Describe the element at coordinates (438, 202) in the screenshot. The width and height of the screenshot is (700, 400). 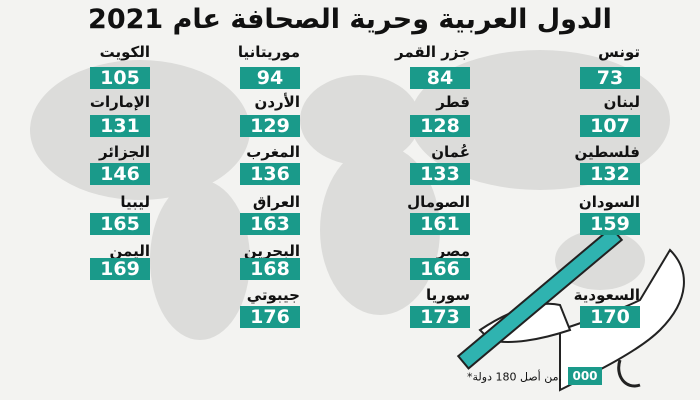
I see `country-name: الصومال` at that location.